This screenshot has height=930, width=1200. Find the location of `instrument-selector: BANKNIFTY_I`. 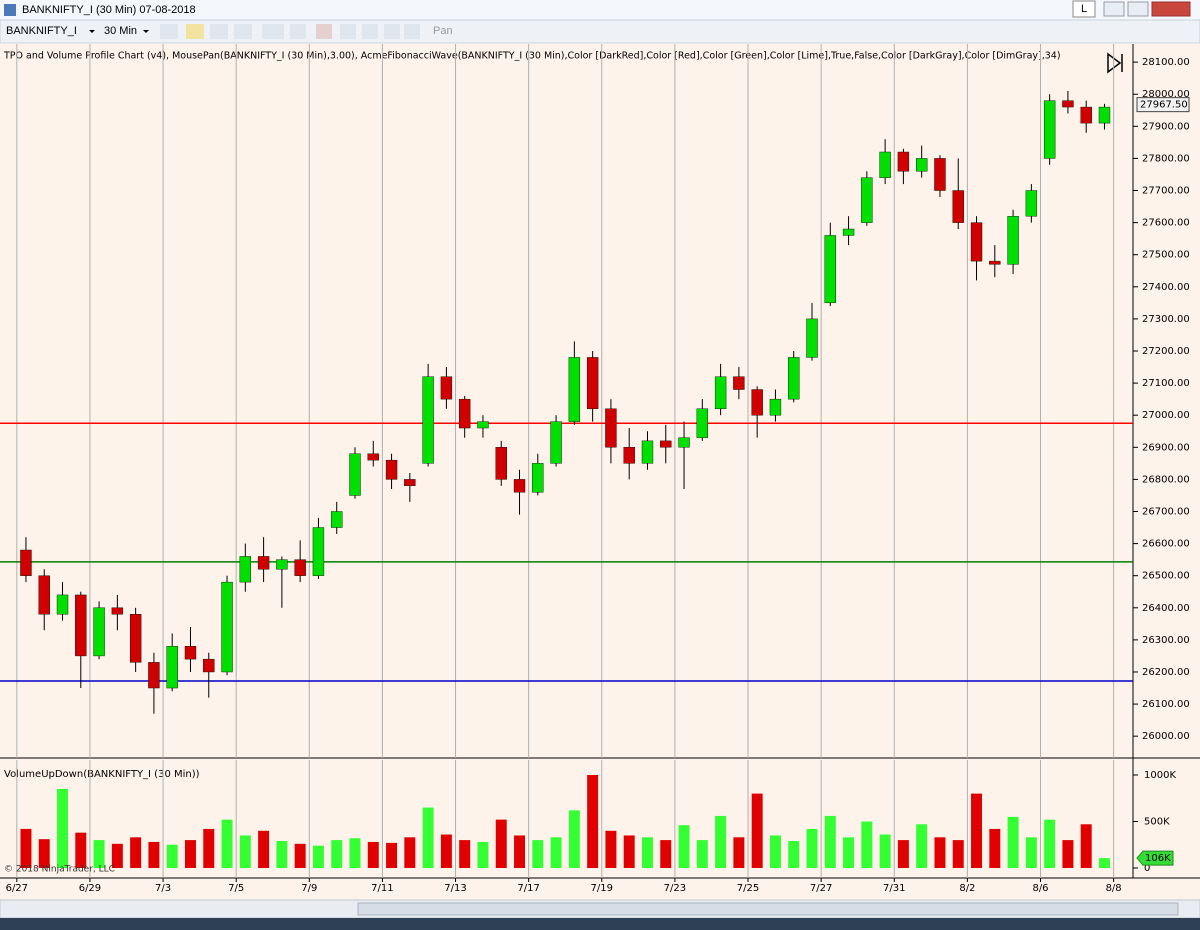

instrument-selector: BANKNIFTY_I is located at coordinates (41, 31).